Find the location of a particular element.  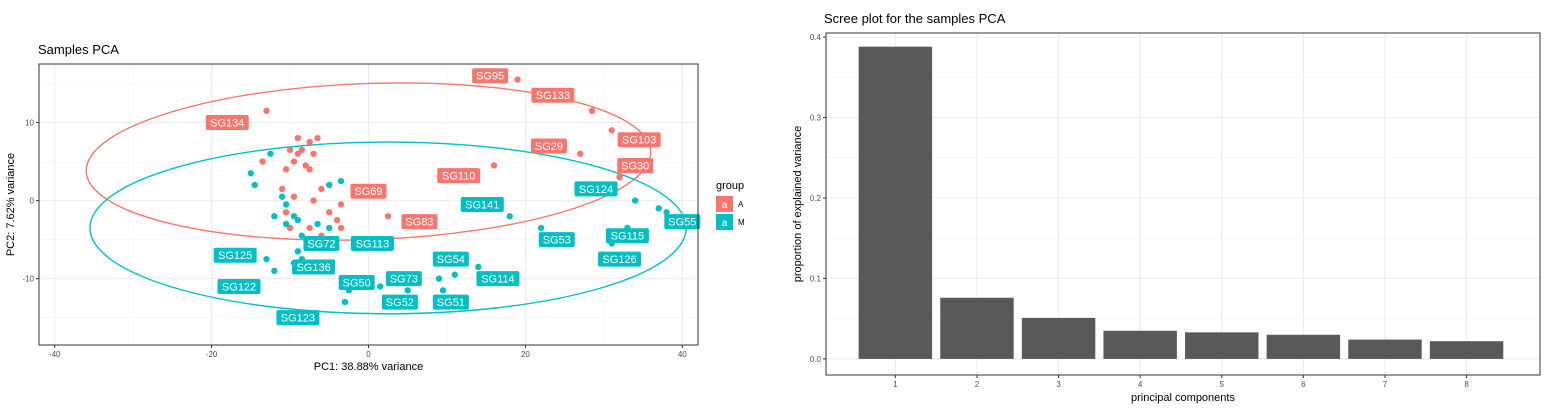

scree-y-tick-label: 0.3 is located at coordinates (816, 117).